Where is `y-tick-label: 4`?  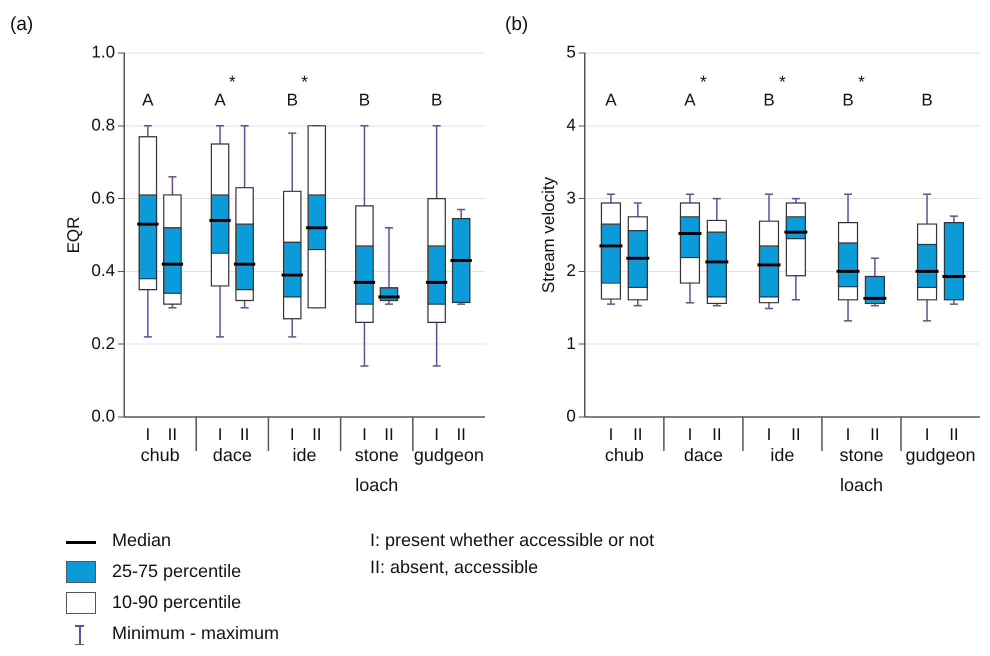
y-tick-label: 4 is located at coordinates (571, 124).